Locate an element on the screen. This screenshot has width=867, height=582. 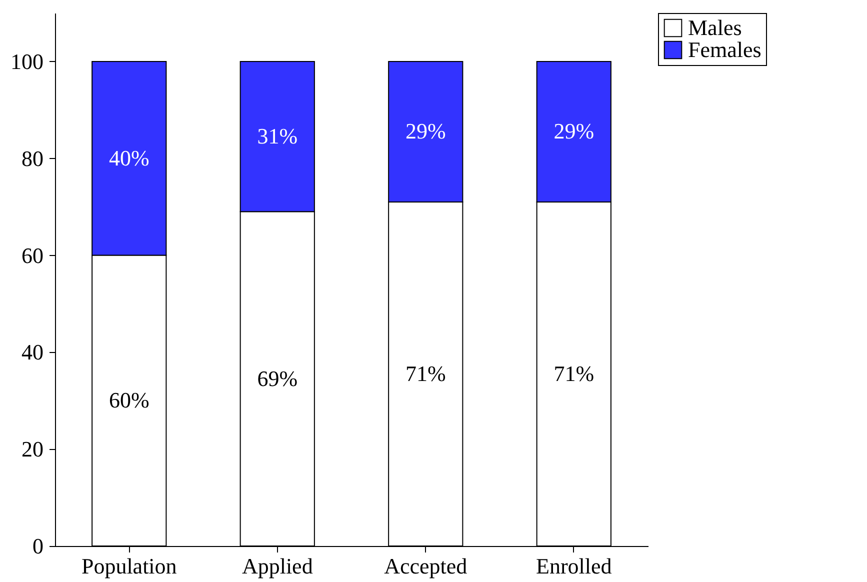
x-tick-label: Applied is located at coordinates (277, 566).